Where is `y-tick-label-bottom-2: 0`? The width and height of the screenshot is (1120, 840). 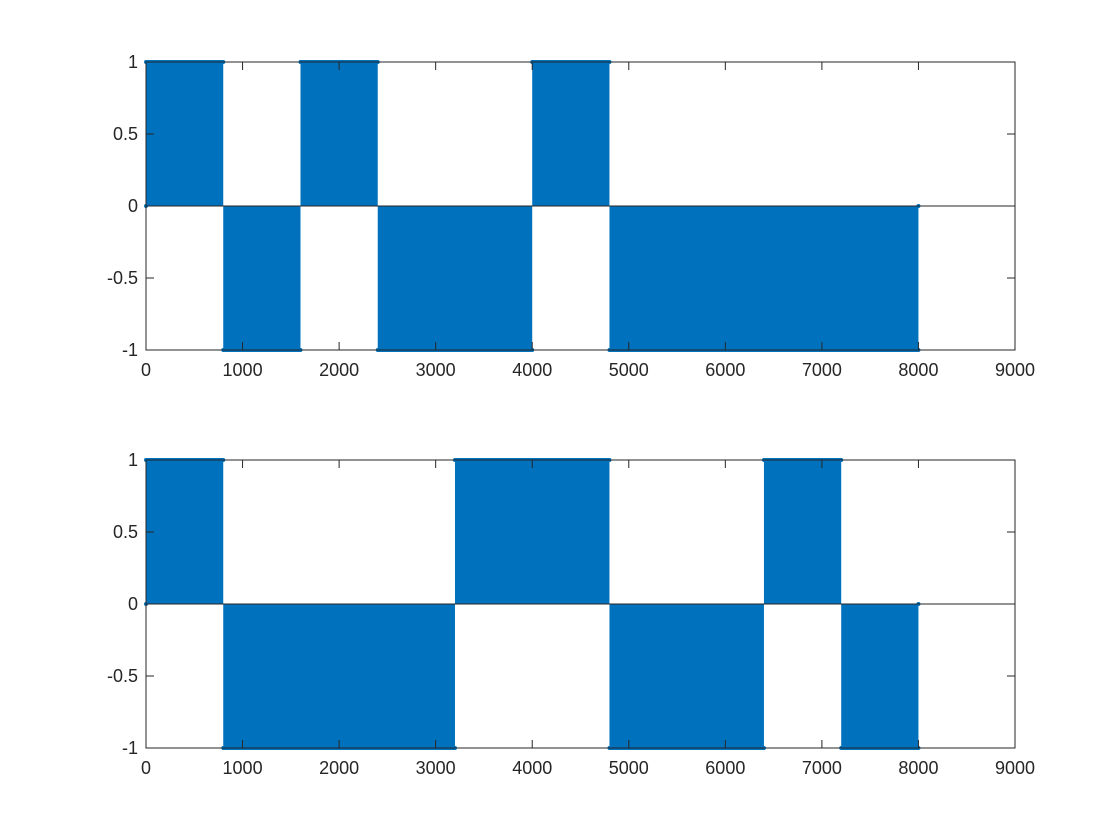 y-tick-label-bottom-2: 0 is located at coordinates (133, 604).